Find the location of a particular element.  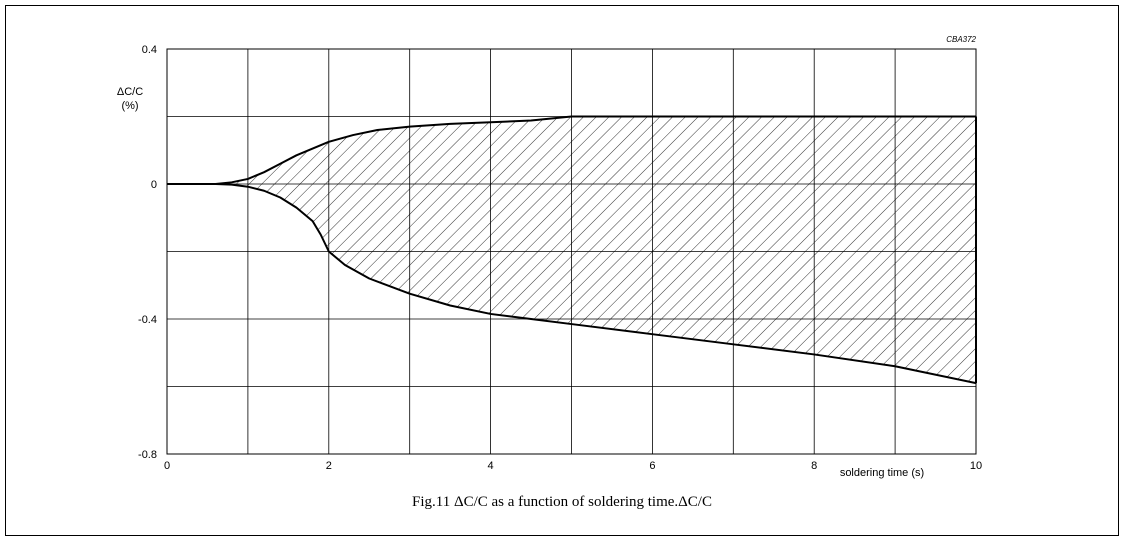

x-tick-label: 10 is located at coordinates (976, 466).